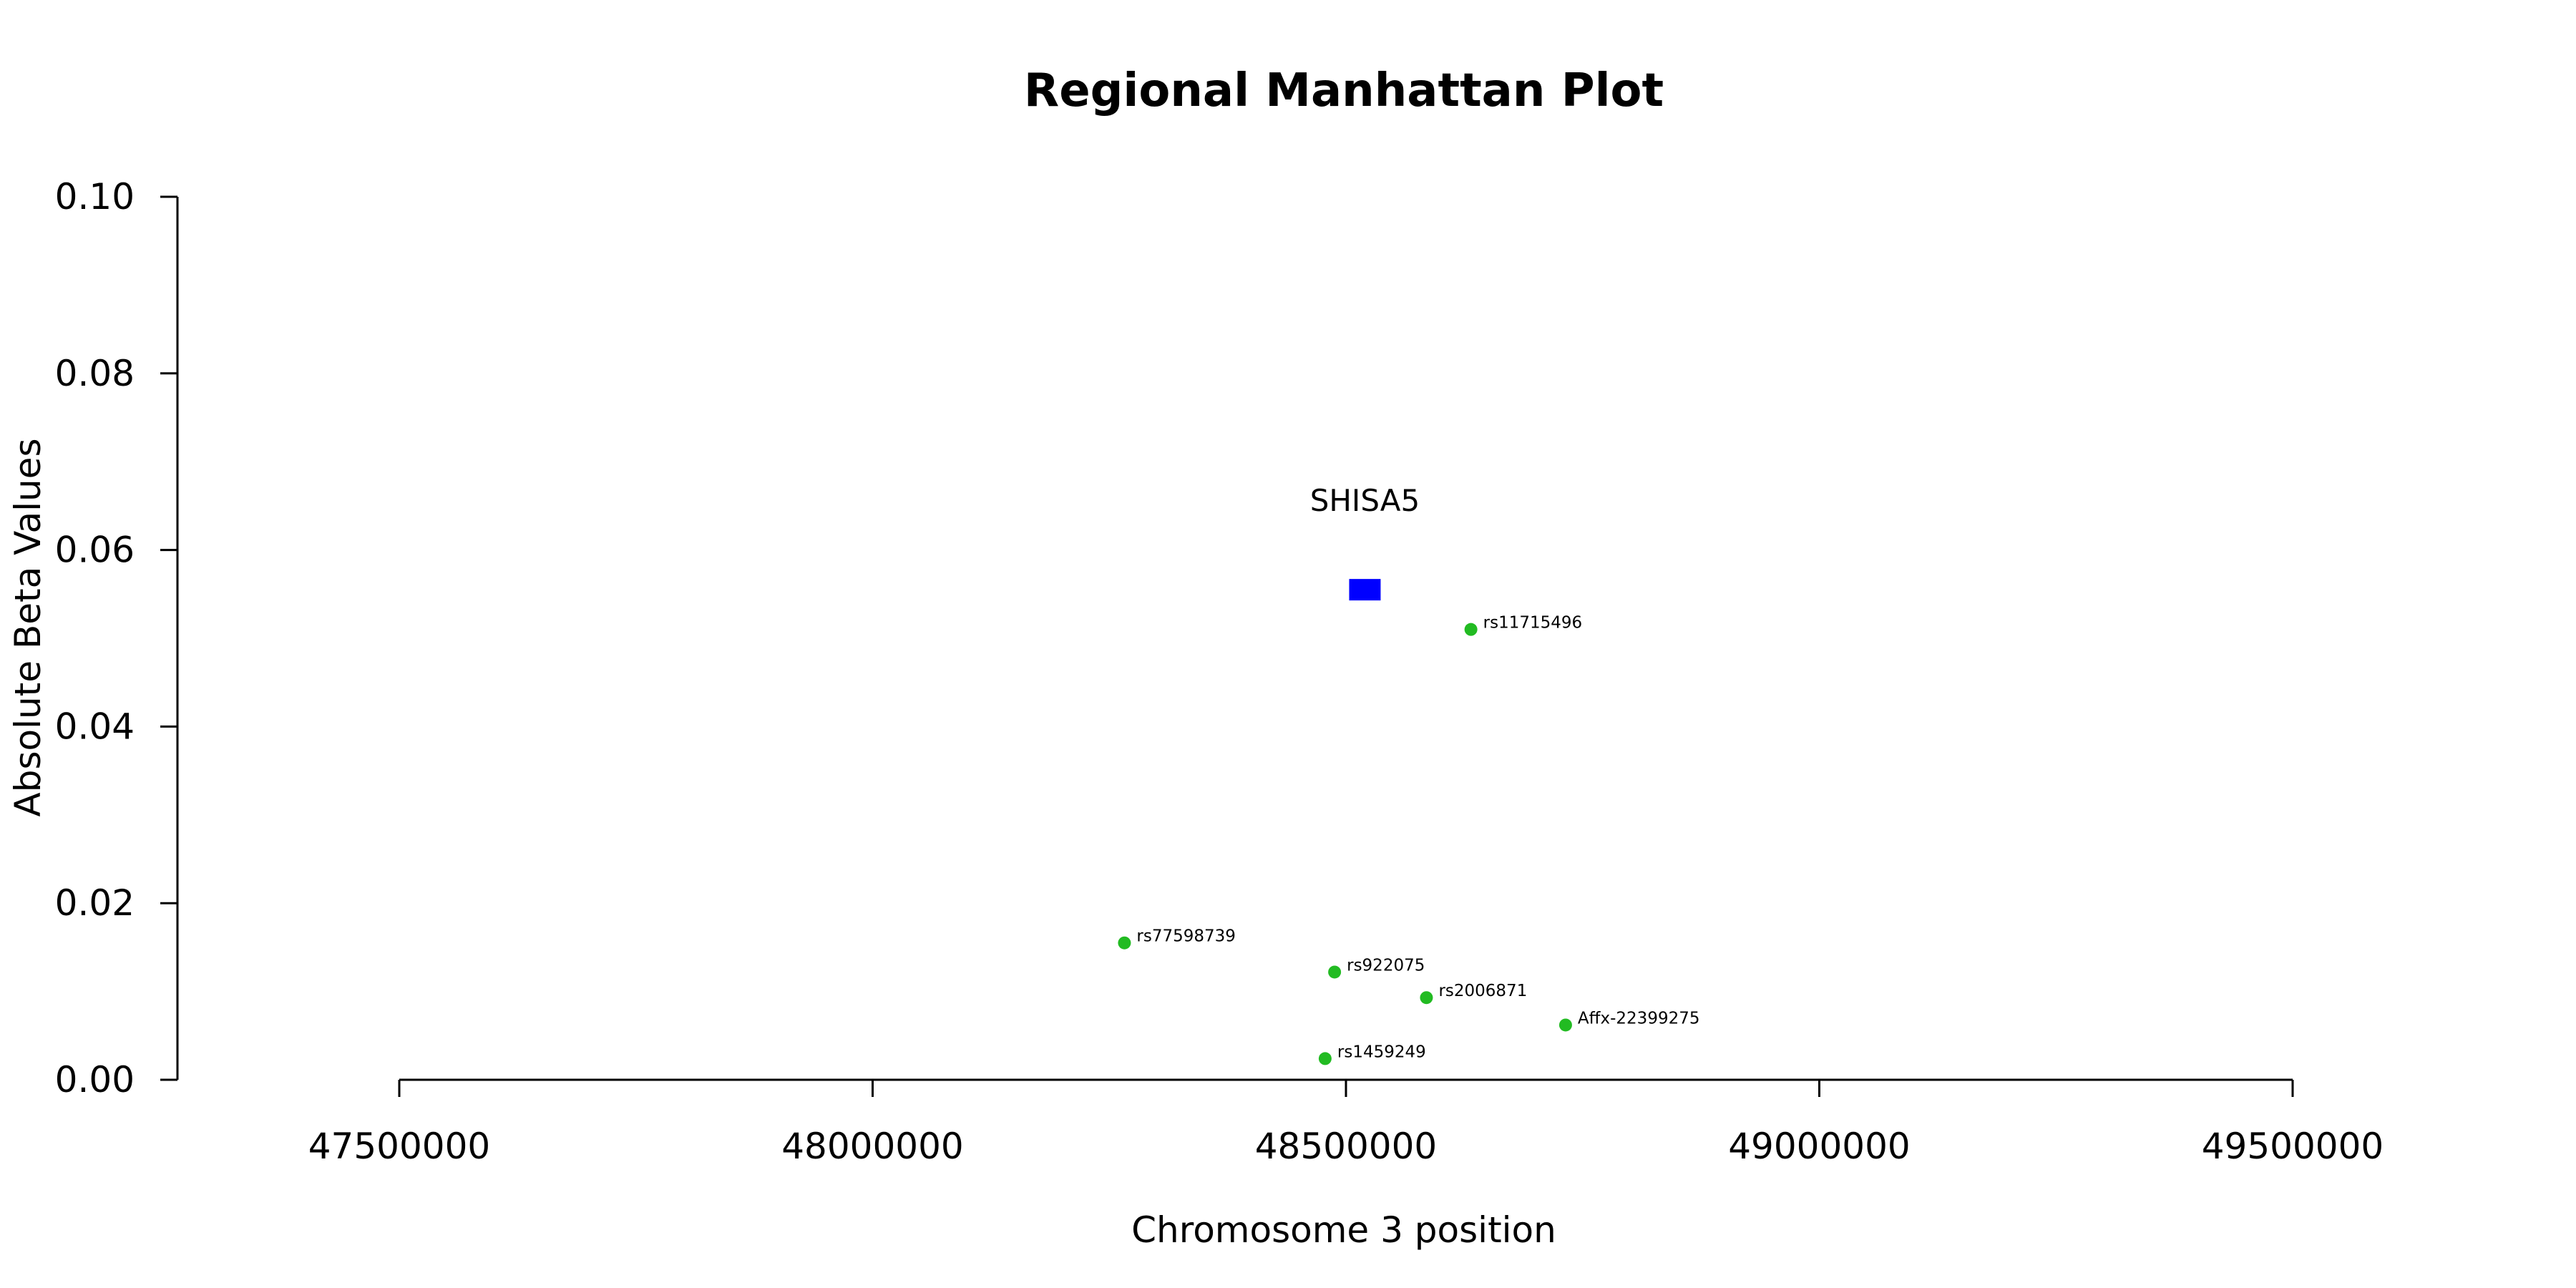 This screenshot has height=1288, width=2576. What do you see at coordinates (1482, 991) in the screenshot?
I see `snp-label: rs2006871` at bounding box center [1482, 991].